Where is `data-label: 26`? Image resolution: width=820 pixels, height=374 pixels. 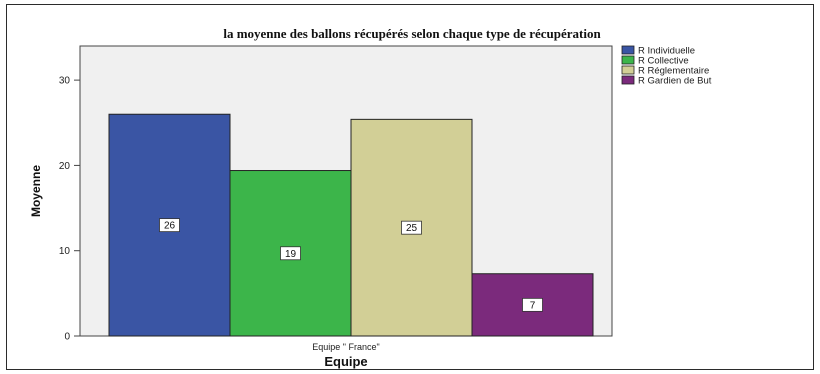
data-label: 26 is located at coordinates (170, 226).